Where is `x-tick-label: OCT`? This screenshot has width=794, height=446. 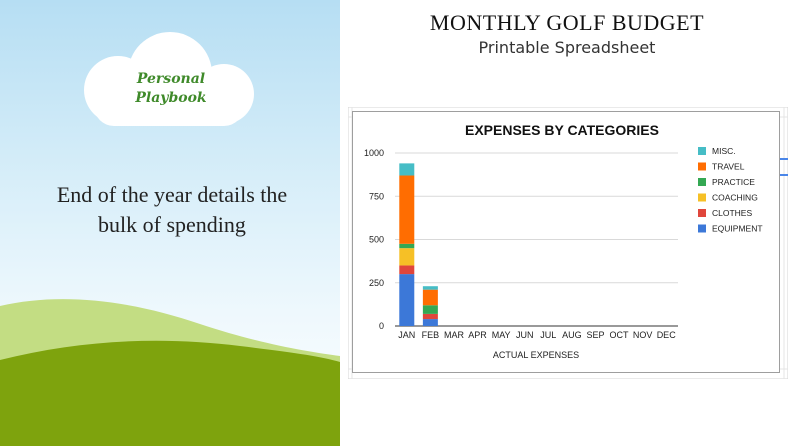 x-tick-label: OCT is located at coordinates (620, 335).